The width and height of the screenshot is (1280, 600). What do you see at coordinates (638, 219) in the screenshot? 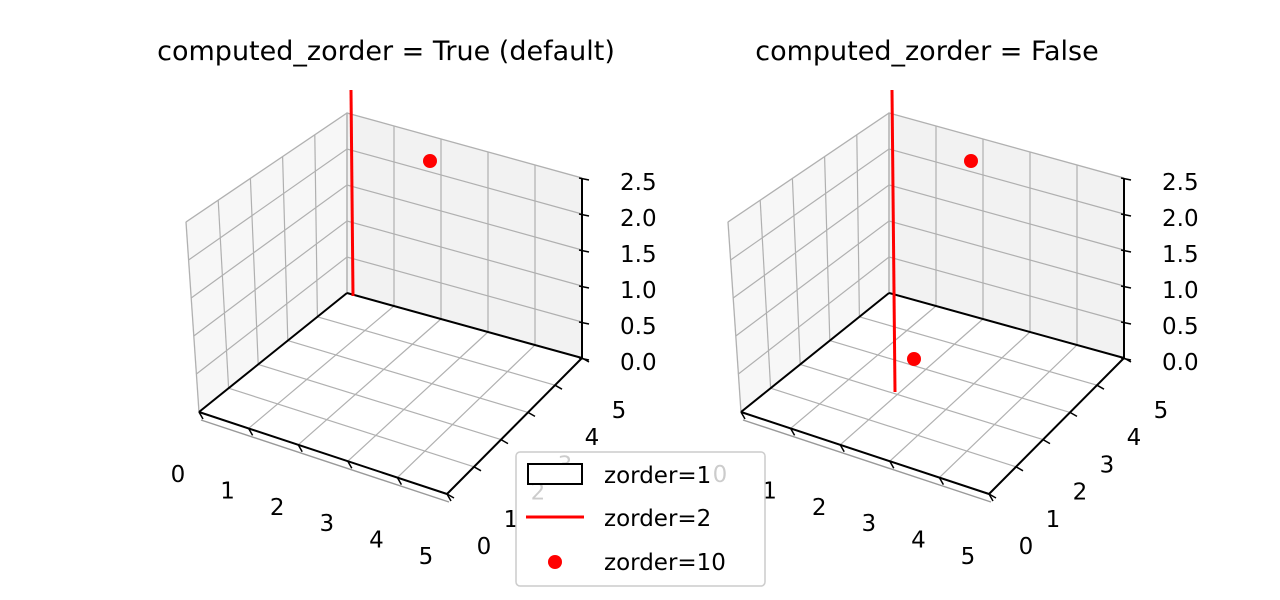
I see `z-tick-label: 2.0` at bounding box center [638, 219].